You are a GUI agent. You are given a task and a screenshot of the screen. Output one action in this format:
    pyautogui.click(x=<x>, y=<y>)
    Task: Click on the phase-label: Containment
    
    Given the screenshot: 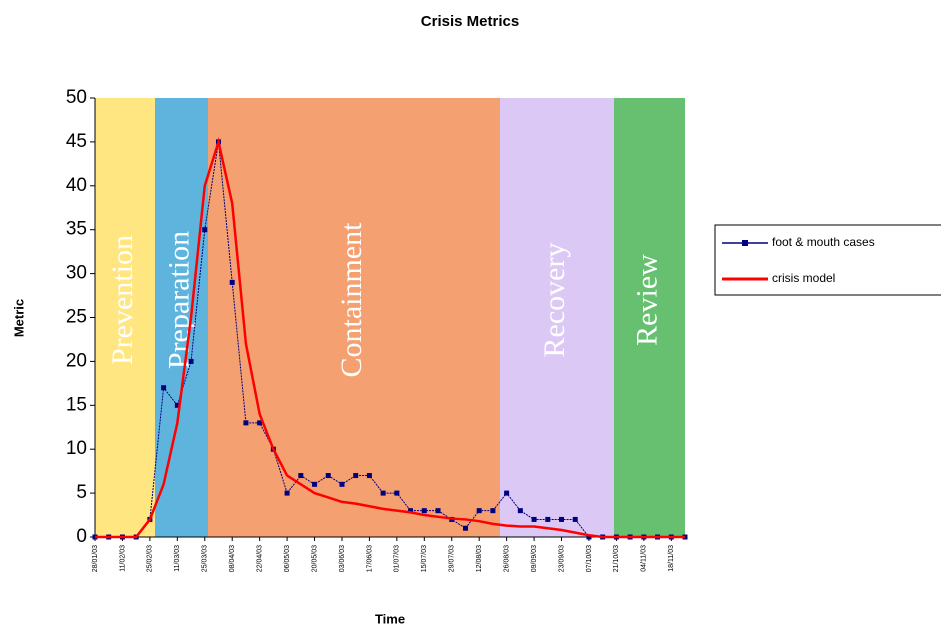 What is the action you would take?
    pyautogui.click(x=351, y=300)
    